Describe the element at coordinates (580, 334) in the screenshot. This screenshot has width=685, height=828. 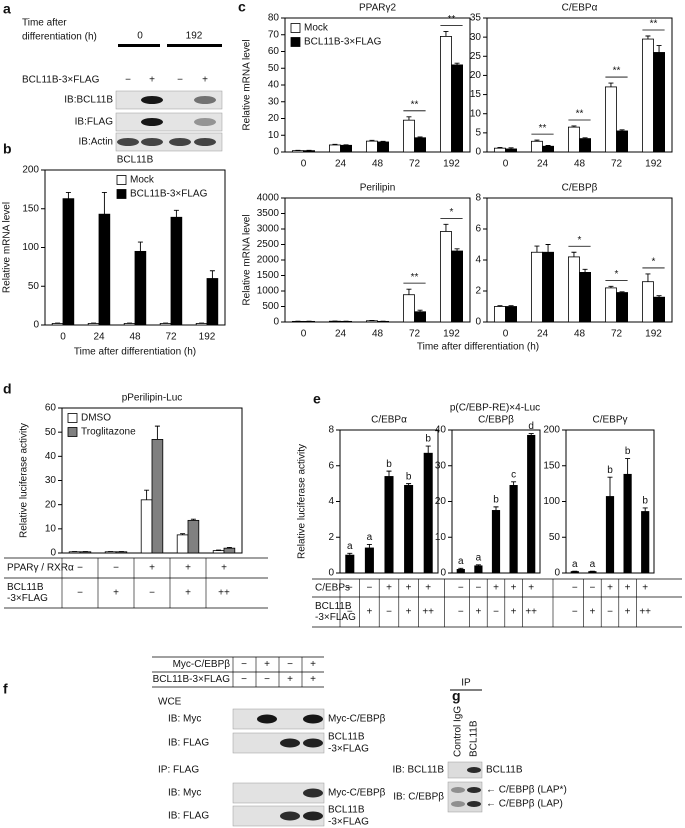
I see `x-tick-label: 48` at that location.